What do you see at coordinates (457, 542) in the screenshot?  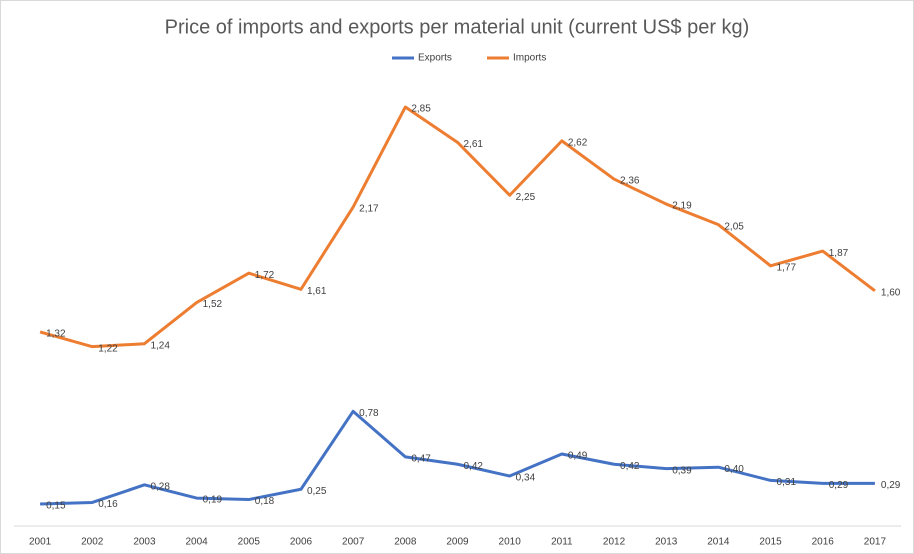 I see `x-tick-label: 2009` at bounding box center [457, 542].